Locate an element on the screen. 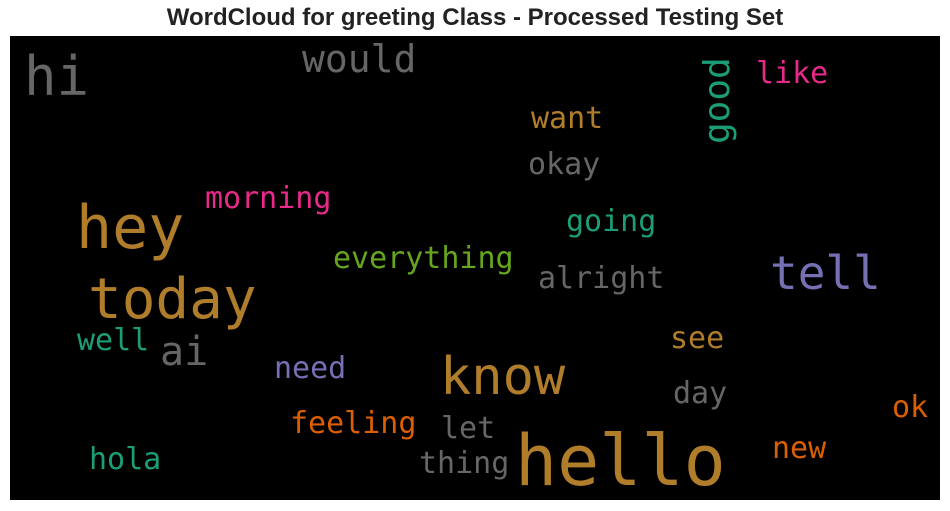 Image resolution: width=950 pixels, height=511 pixels. word-need: need is located at coordinates (310, 368).